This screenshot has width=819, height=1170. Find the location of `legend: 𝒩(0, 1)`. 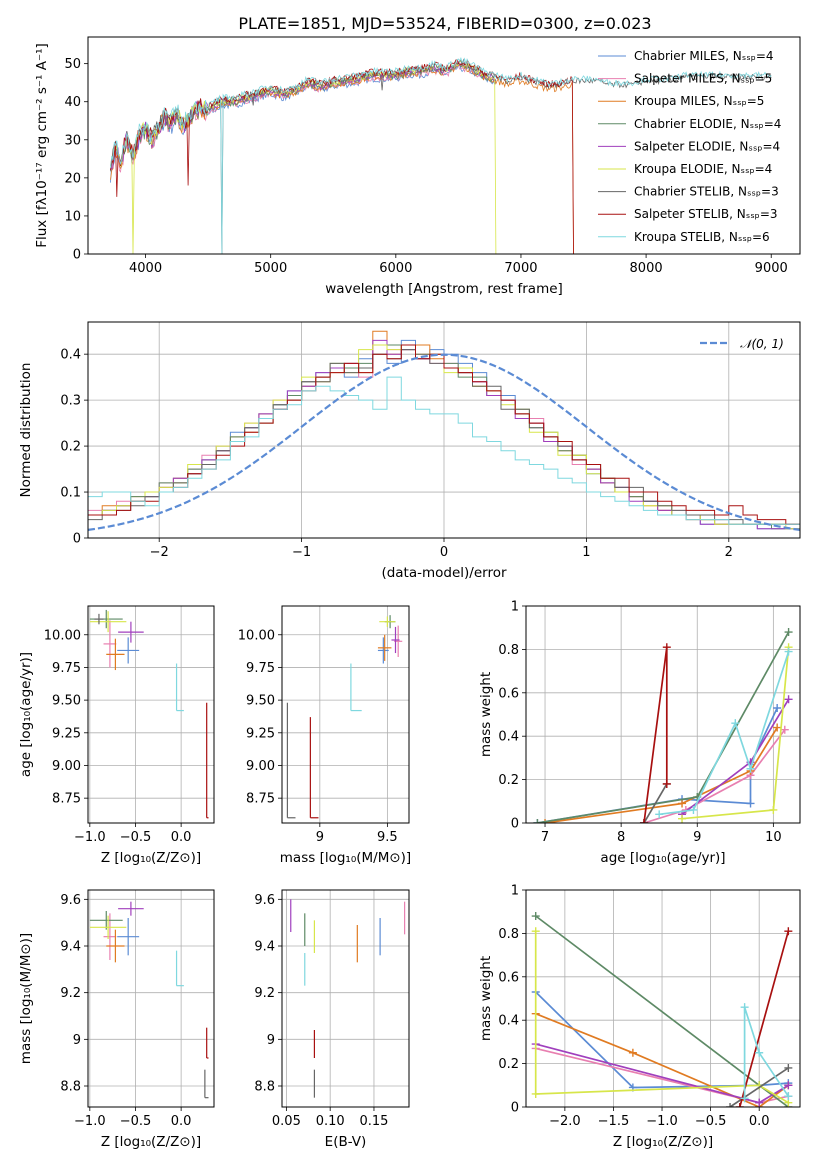

legend: 𝒩(0, 1) is located at coordinates (742, 344).